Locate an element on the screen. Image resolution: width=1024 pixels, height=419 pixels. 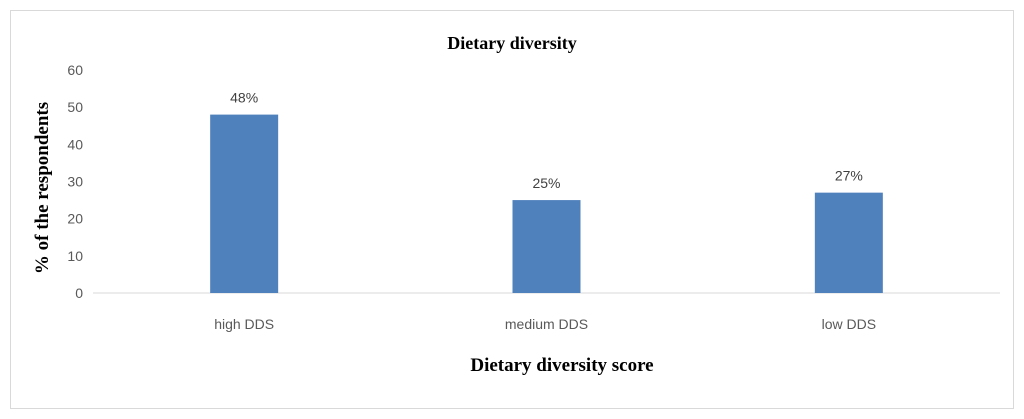
chart-title: Dietary diversity is located at coordinates (511, 43).